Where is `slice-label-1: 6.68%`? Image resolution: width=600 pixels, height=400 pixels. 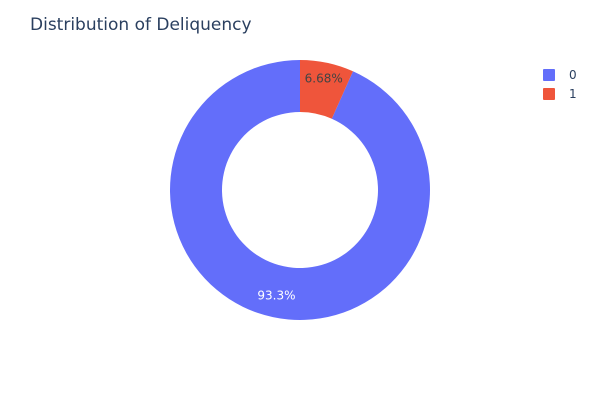
slice-label-1: 6.68% is located at coordinates (324, 79).